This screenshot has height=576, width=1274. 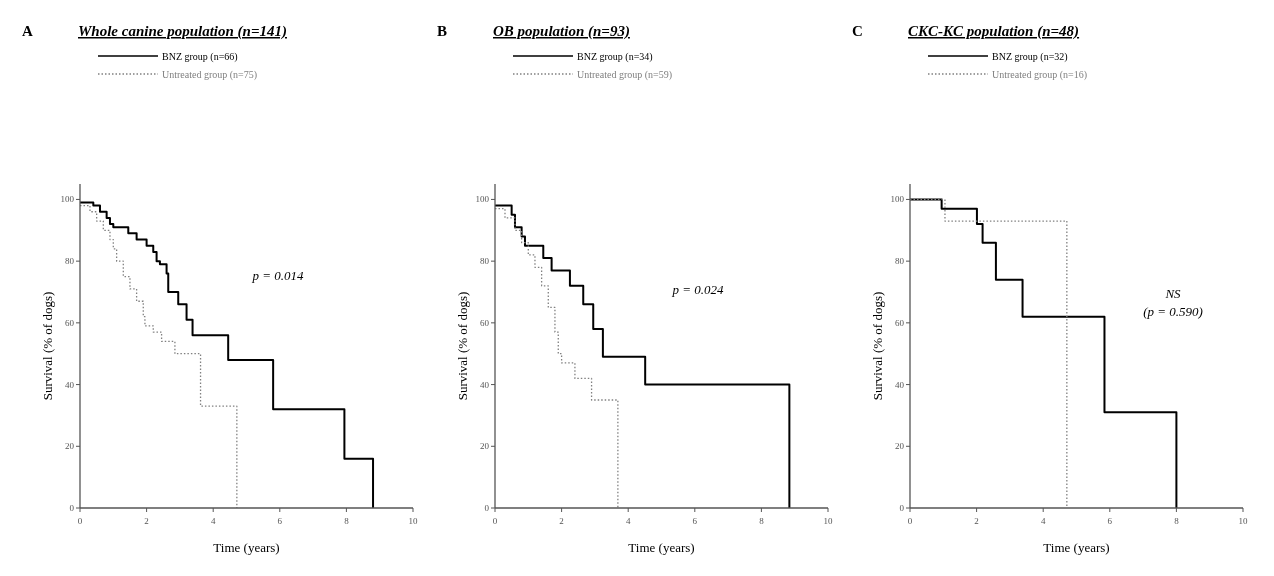 I want to click on annotation: (p = 0.590), so click(x=1173, y=311).